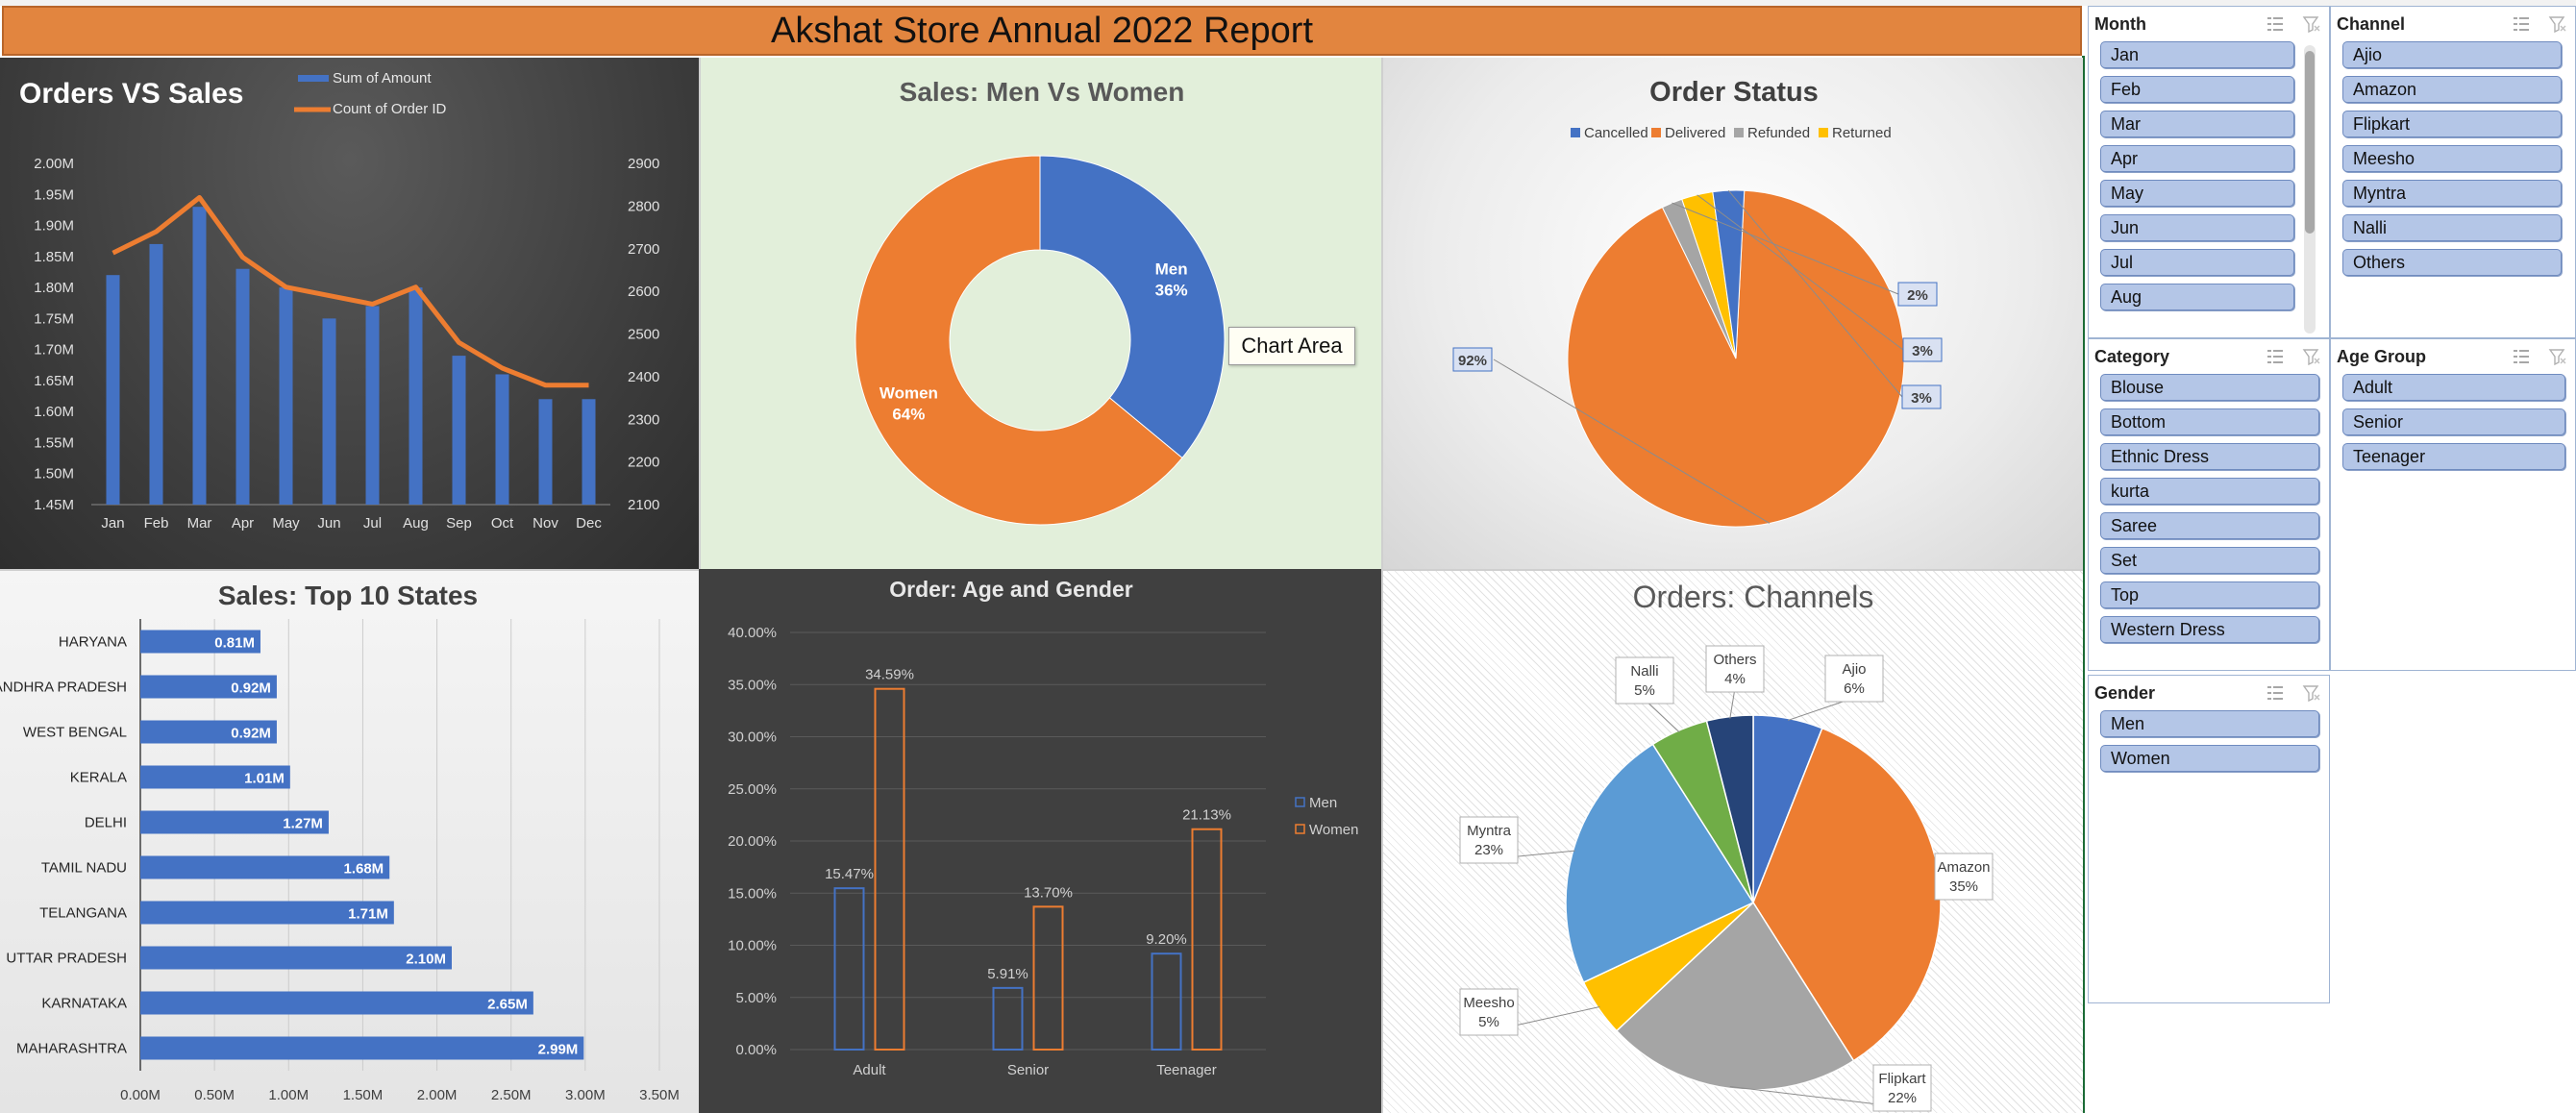 Image resolution: width=2576 pixels, height=1113 pixels. I want to click on y-right-tick: 2500, so click(643, 335).